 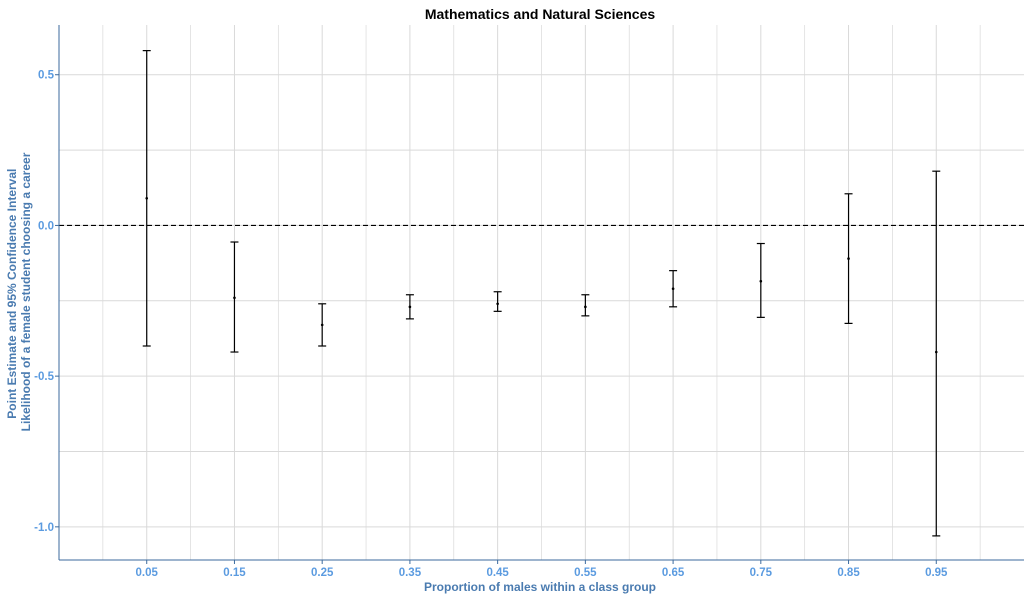 What do you see at coordinates (44, 377) in the screenshot?
I see `y-tick-label: -0.5` at bounding box center [44, 377].